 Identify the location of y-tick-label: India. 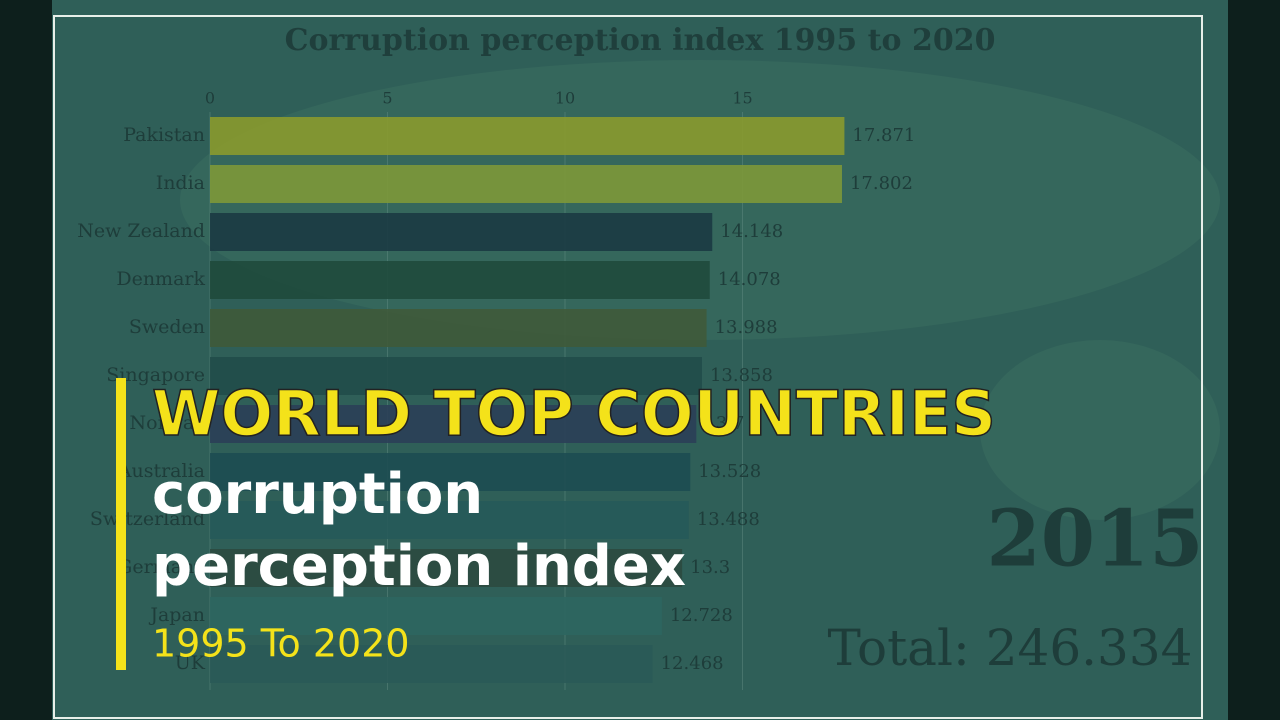
(180, 183).